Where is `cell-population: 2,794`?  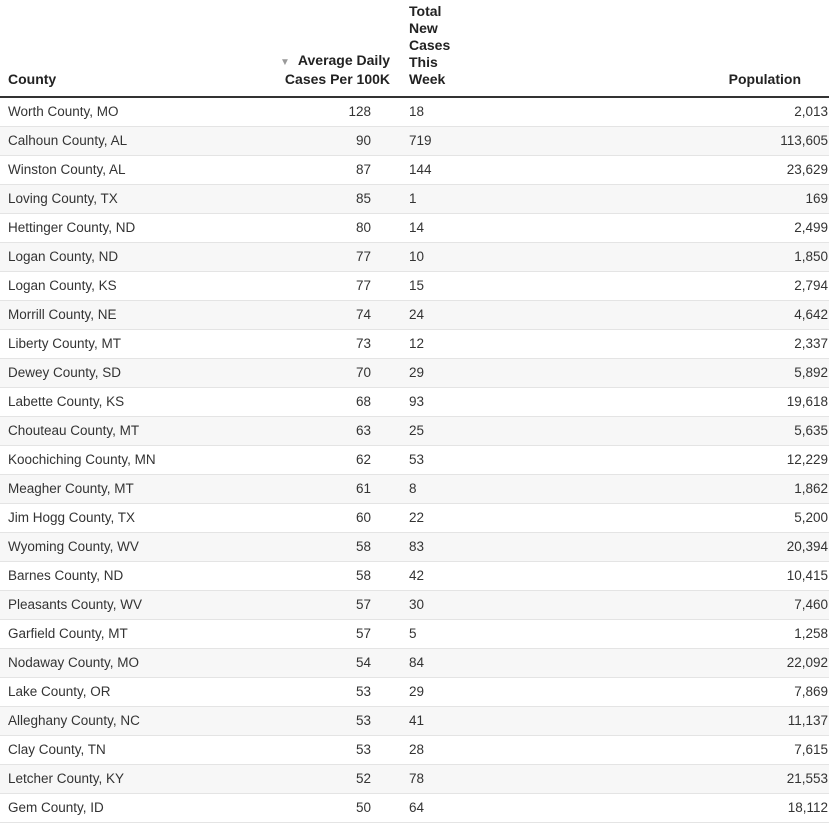
cell-population: 2,794 is located at coordinates (714, 286).